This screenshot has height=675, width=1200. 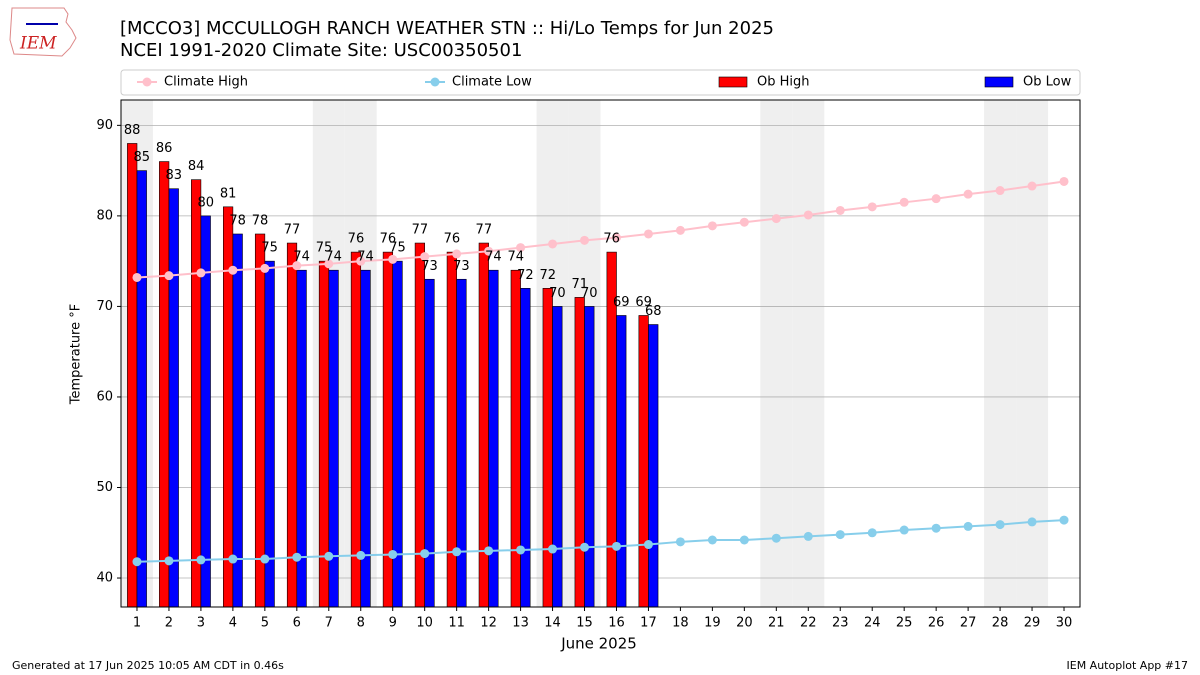 I want to click on y-tick-label: 40, so click(x=104, y=578).